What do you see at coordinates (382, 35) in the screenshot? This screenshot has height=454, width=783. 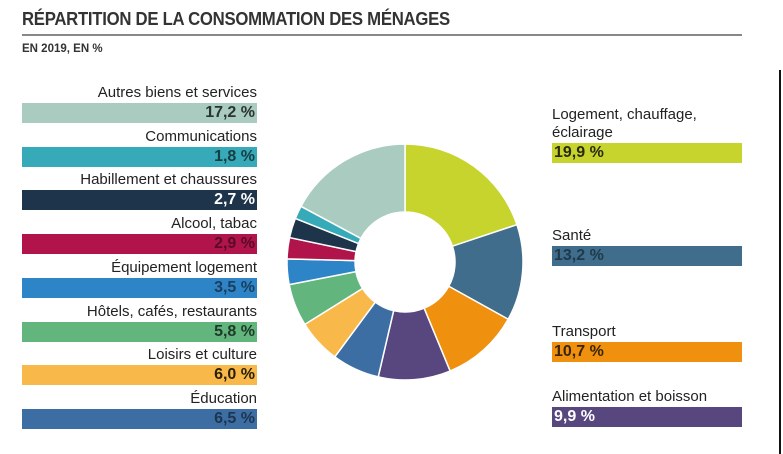 I see `title-rule` at bounding box center [382, 35].